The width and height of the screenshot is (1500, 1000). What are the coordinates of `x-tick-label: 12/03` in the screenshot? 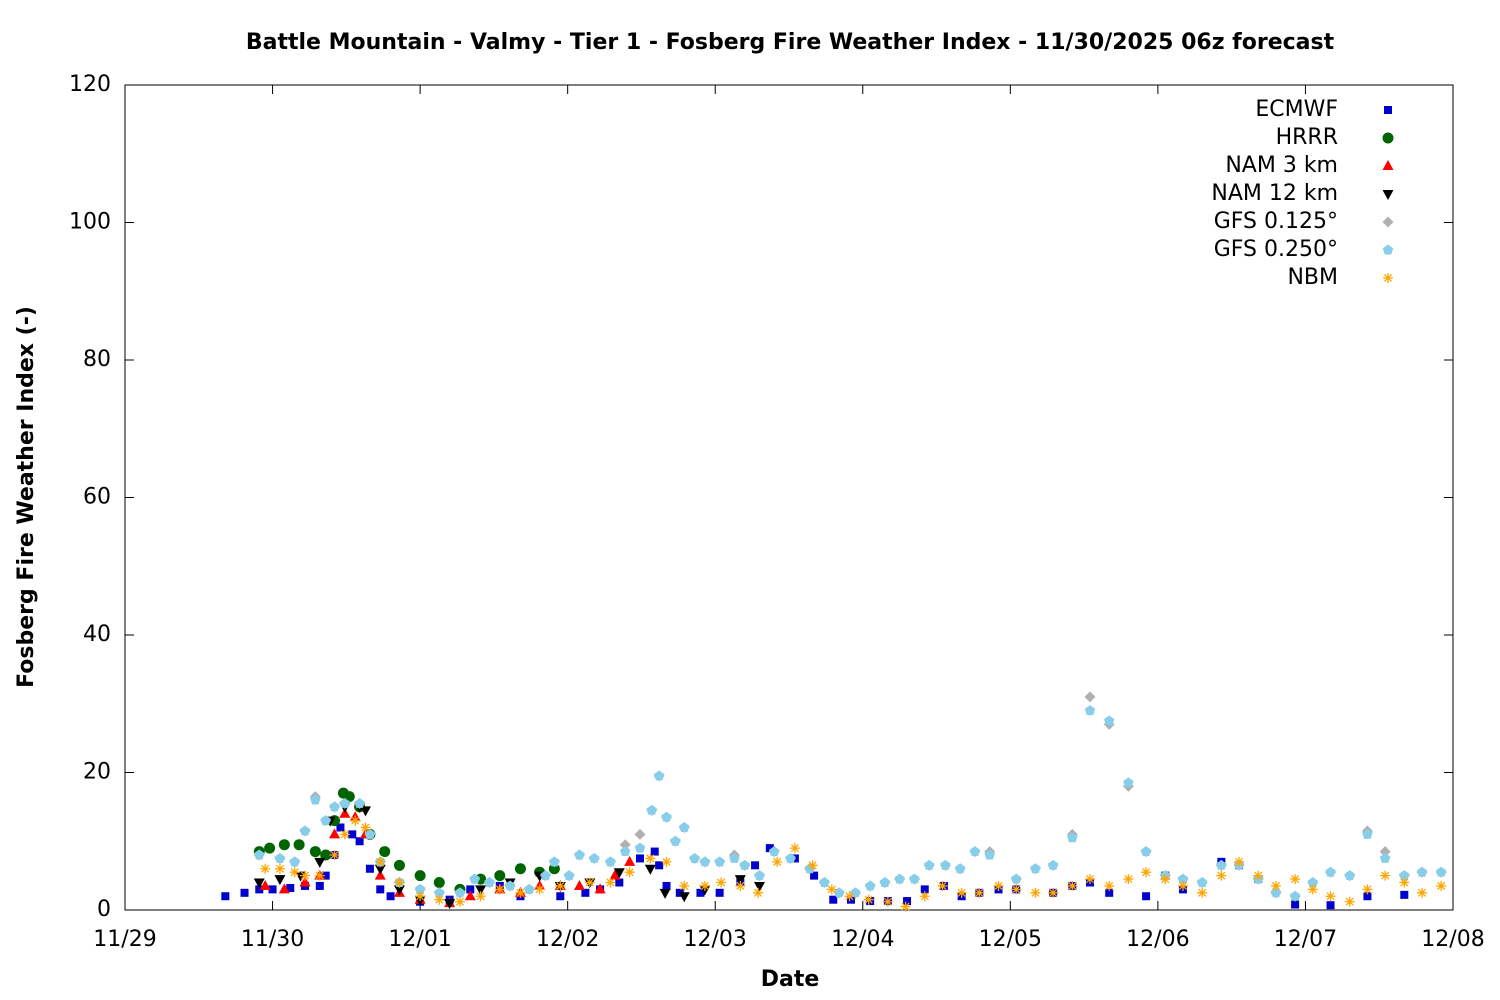 It's located at (715, 939).